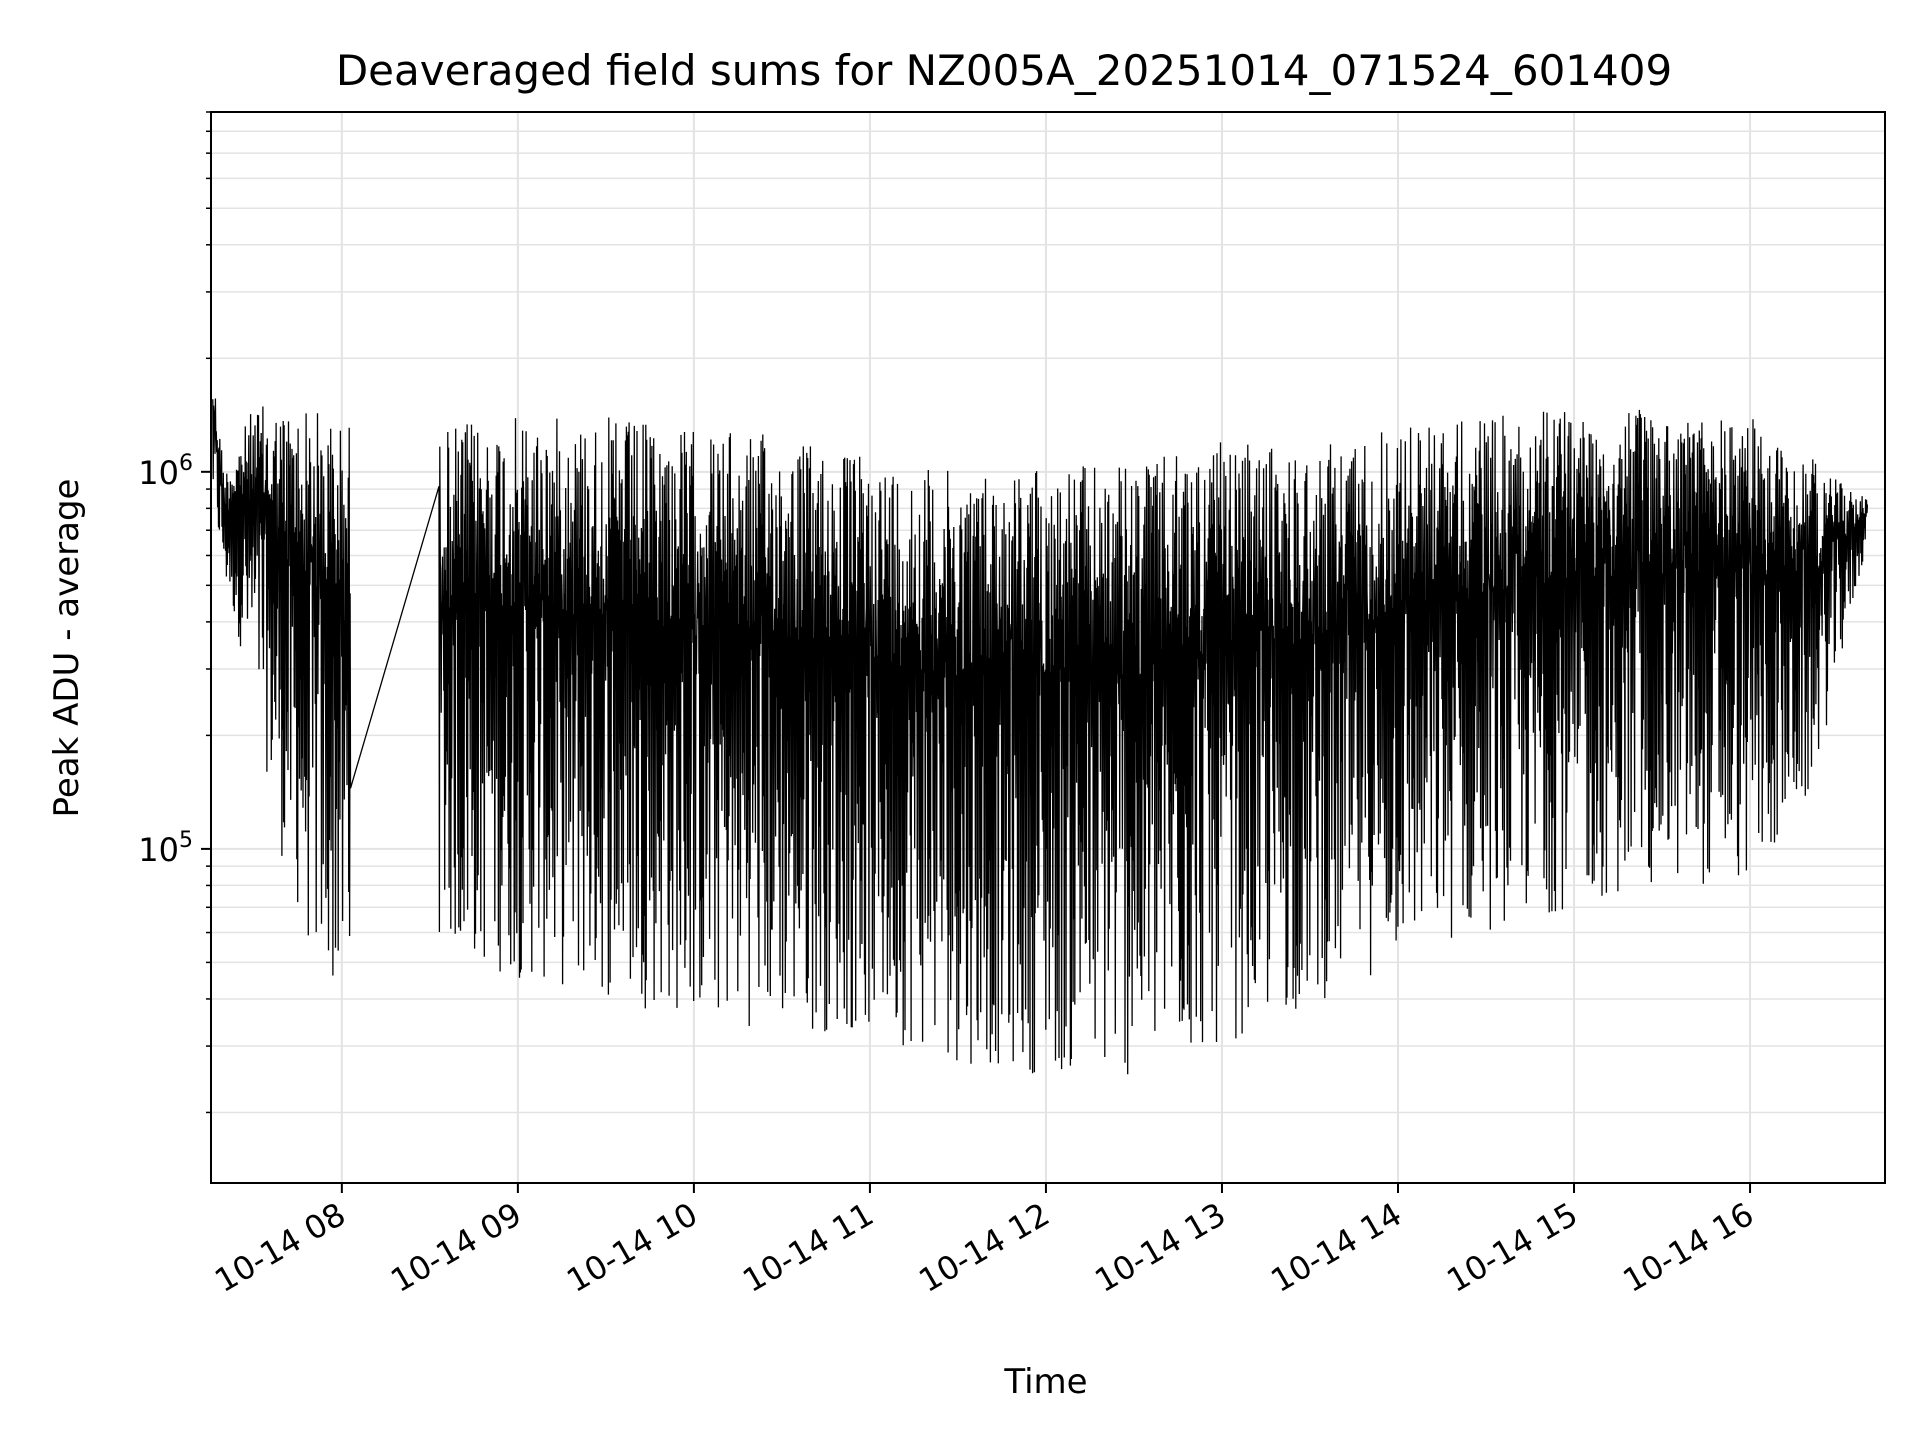 The height and width of the screenshot is (1440, 1920). Describe the element at coordinates (165, 471) in the screenshot. I see `y-tick-label: 106` at that location.